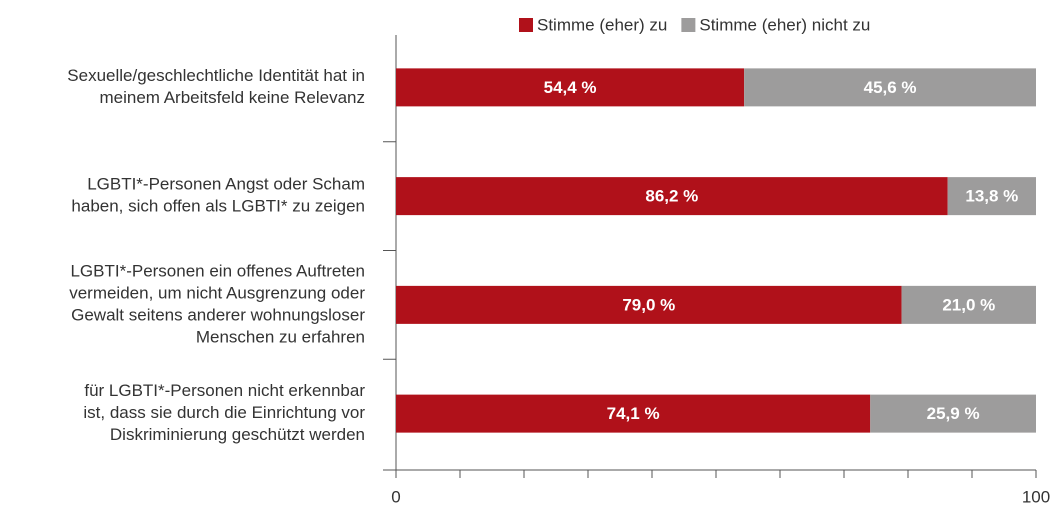 The image size is (1058, 508). I want to click on category-label: haben, sich offen als LGBTI* zu zeigen, so click(218, 206).